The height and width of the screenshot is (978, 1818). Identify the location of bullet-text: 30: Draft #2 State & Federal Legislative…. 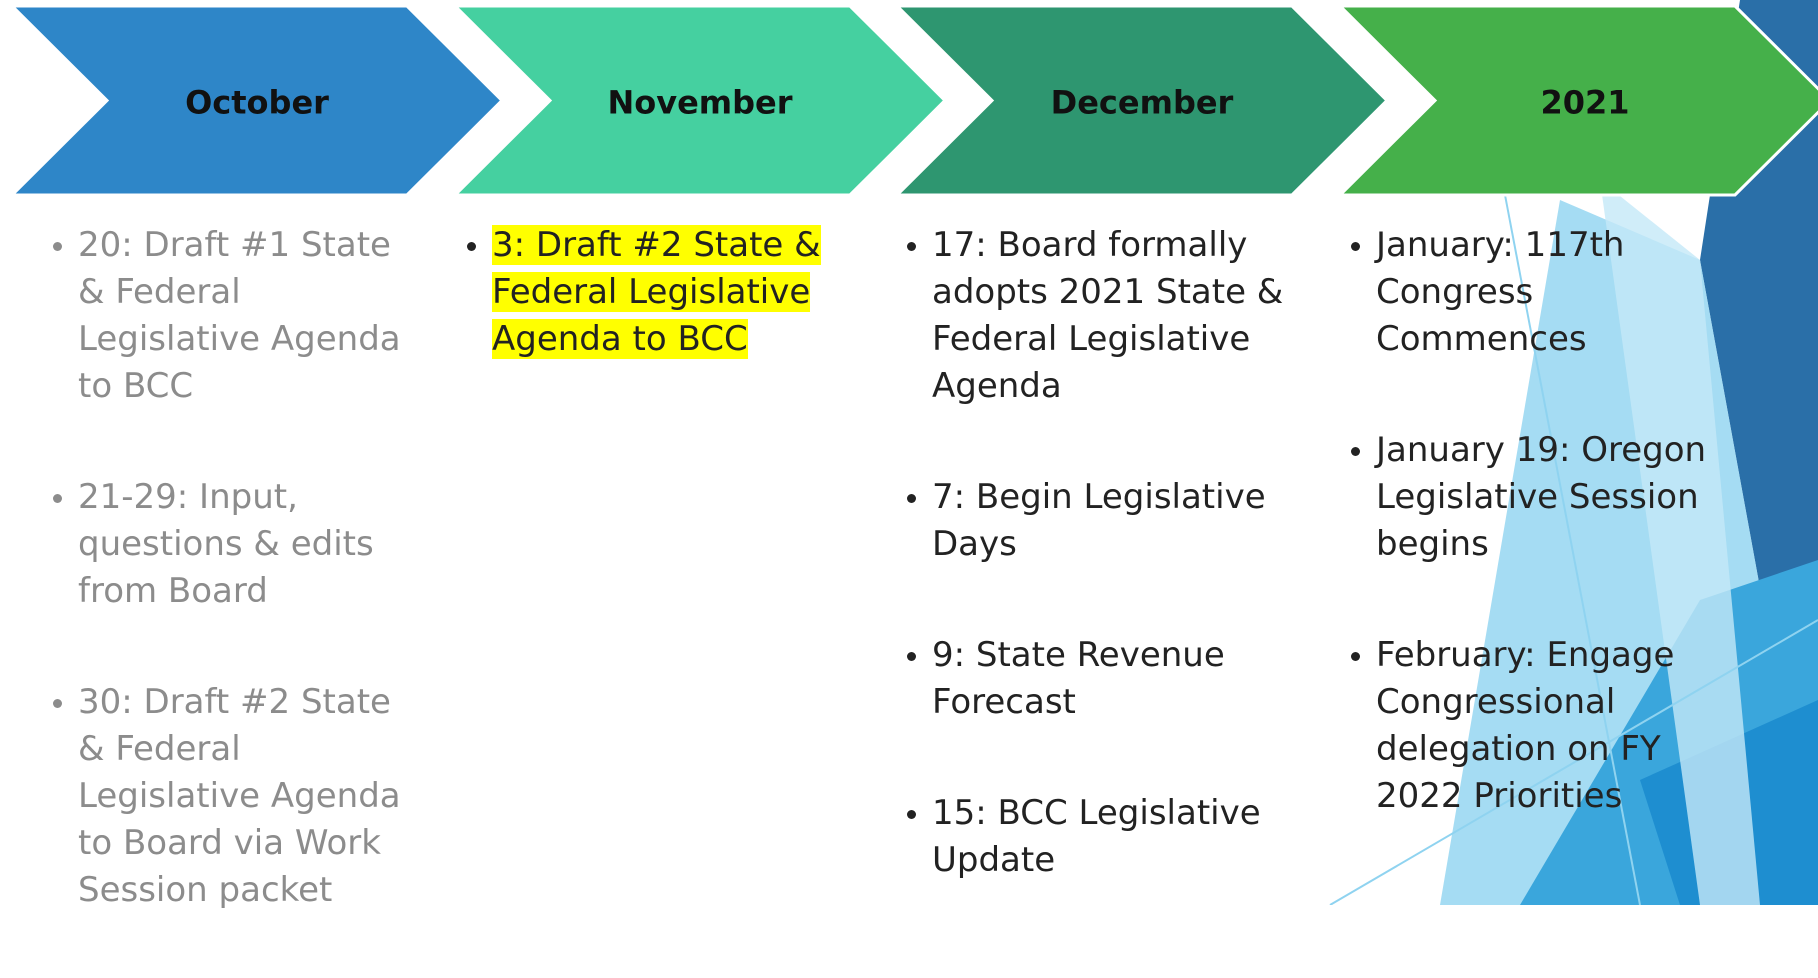
(239, 796).